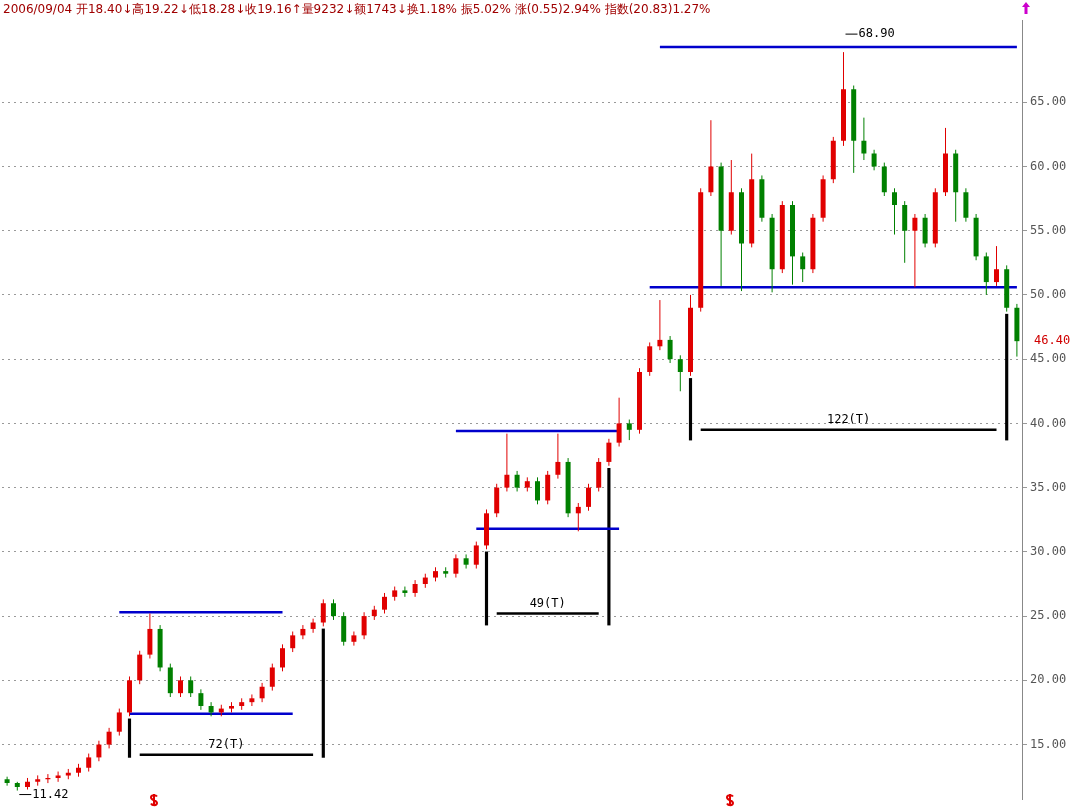 The image size is (1080, 810). I want to click on y-tick-label: 35.00, so click(1048, 486).